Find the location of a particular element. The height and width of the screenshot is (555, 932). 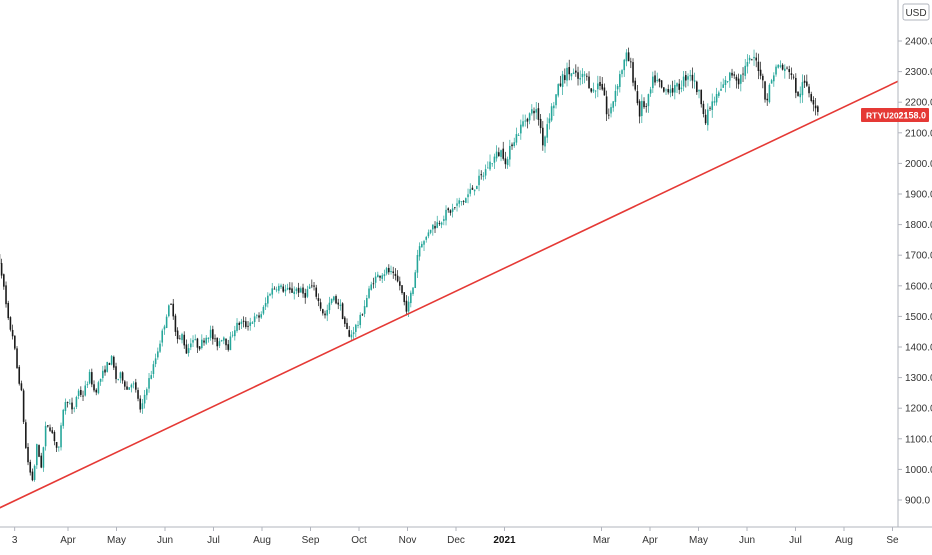

time-tick-label: Apr is located at coordinates (650, 540).